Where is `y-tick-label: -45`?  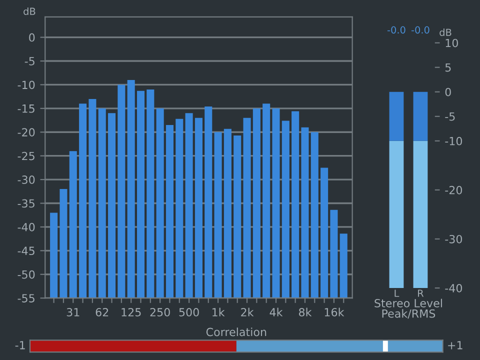
y-tick-label: -45 is located at coordinates (26, 251).